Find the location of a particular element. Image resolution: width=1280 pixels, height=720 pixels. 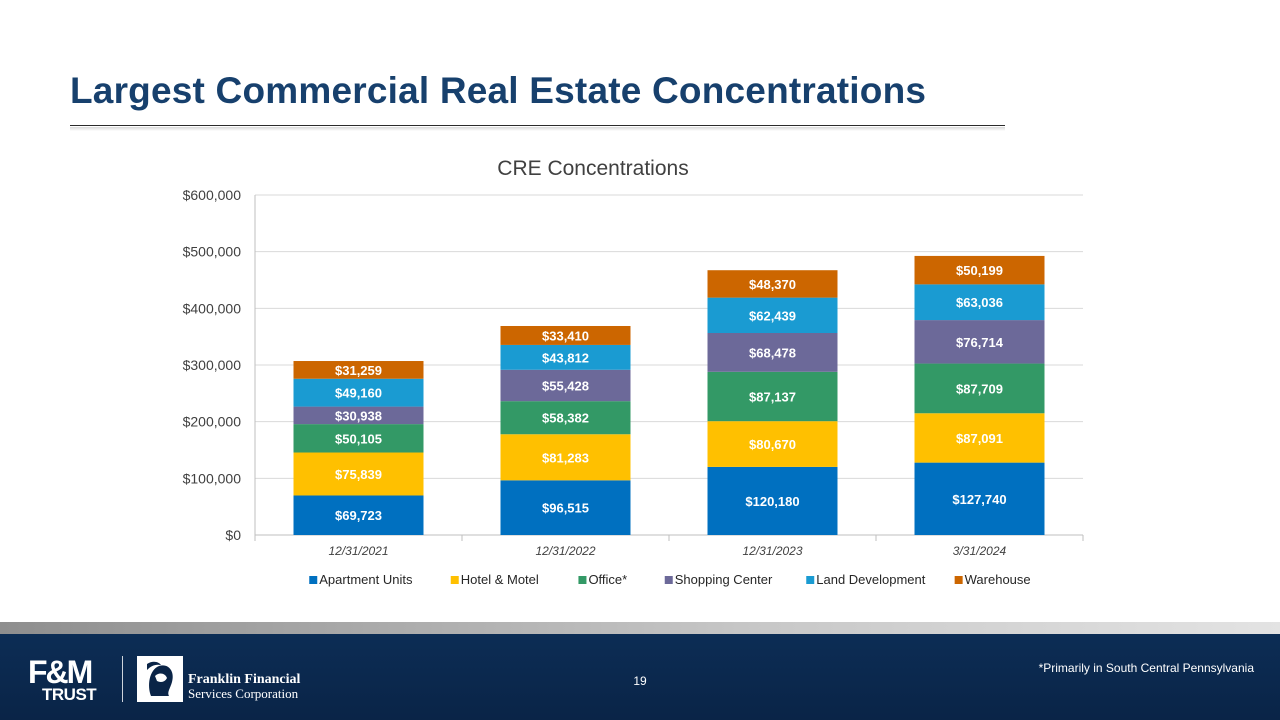

data-label: $75,839 is located at coordinates (358, 474).